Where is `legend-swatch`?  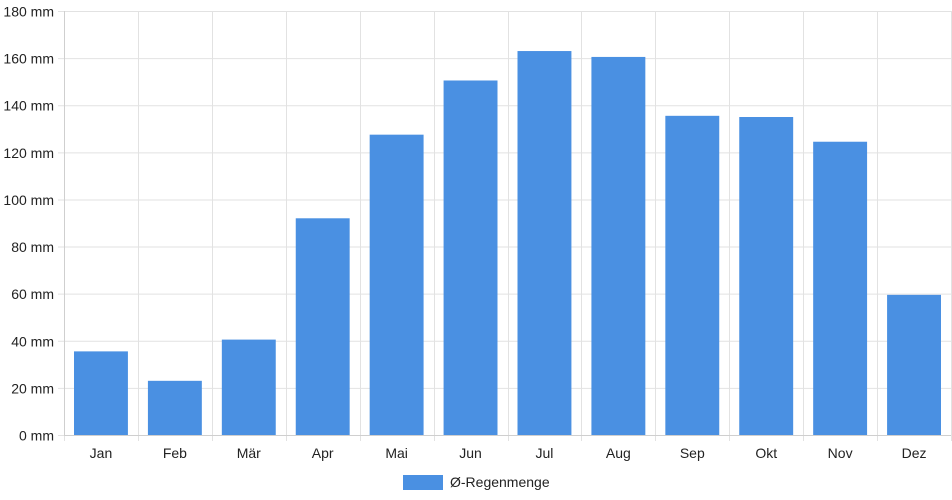 legend-swatch is located at coordinates (423, 482).